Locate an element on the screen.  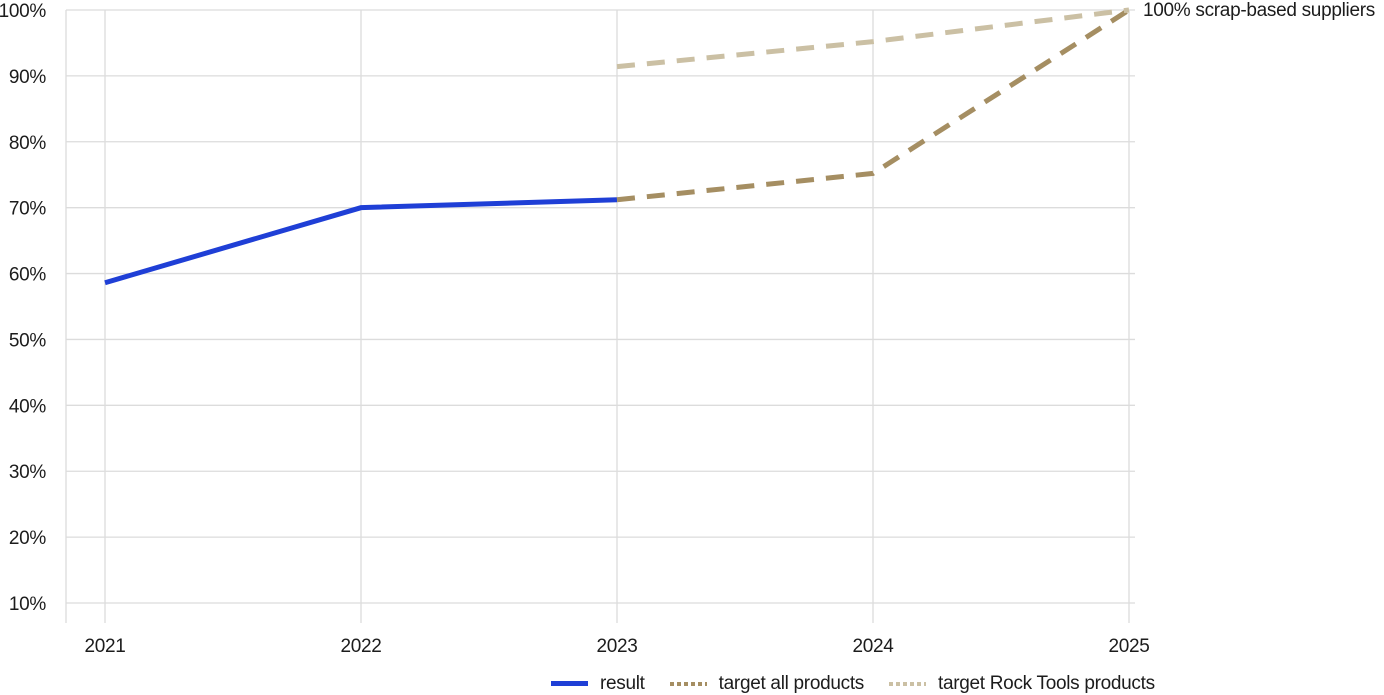
legend-item-target-rock-tools-products: target Rock Tools products is located at coordinates (1022, 684).